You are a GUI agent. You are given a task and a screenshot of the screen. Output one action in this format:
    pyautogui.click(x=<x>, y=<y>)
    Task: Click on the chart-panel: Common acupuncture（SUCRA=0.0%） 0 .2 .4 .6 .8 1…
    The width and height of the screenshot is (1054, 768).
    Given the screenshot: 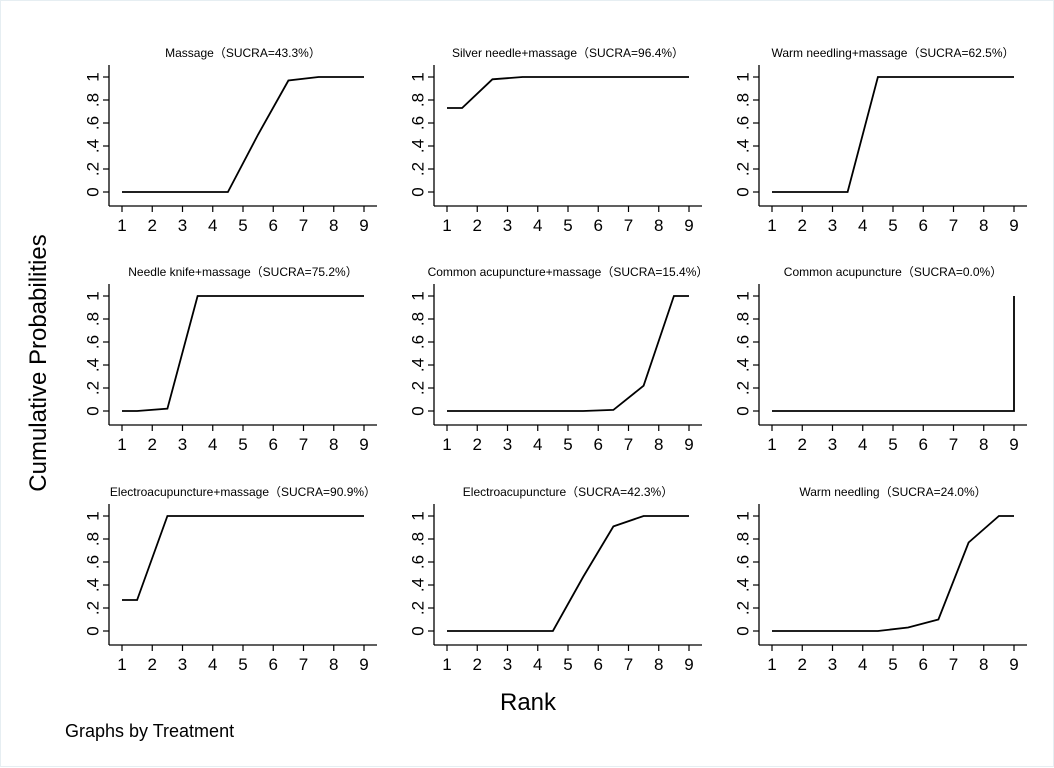 What is the action you would take?
    pyautogui.click(x=880, y=359)
    